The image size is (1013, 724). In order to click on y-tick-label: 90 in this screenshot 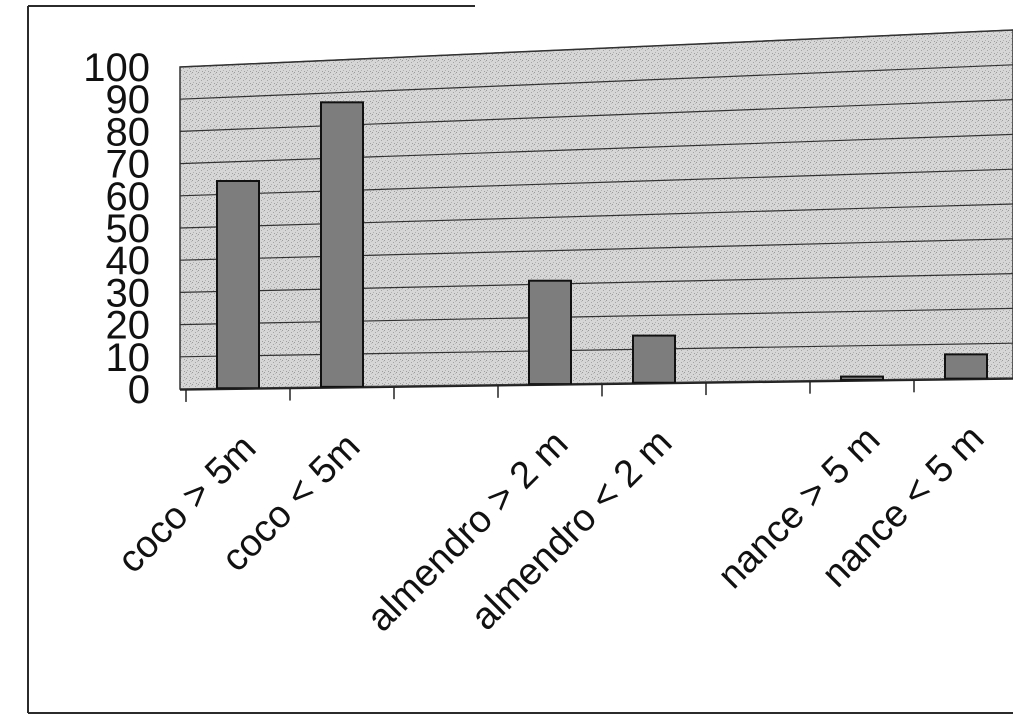, I will do `click(128, 100)`.